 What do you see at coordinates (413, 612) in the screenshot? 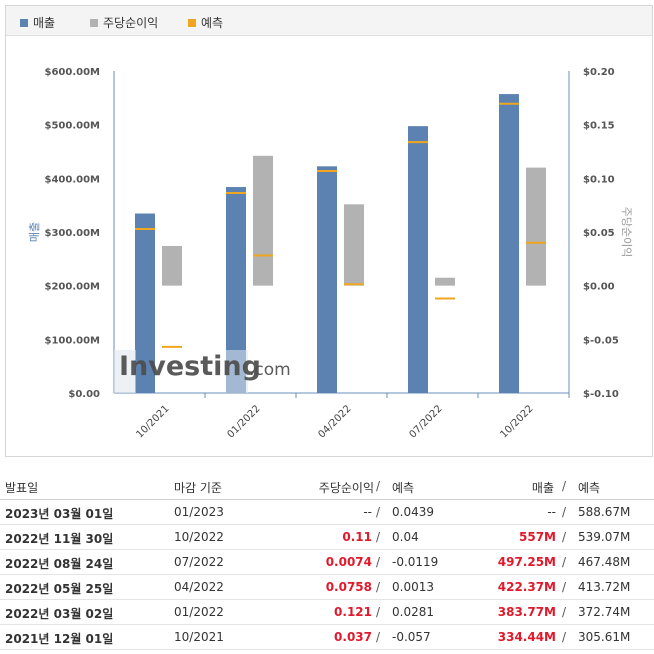
I see `row-eps-forecast: 0.0281` at bounding box center [413, 612].